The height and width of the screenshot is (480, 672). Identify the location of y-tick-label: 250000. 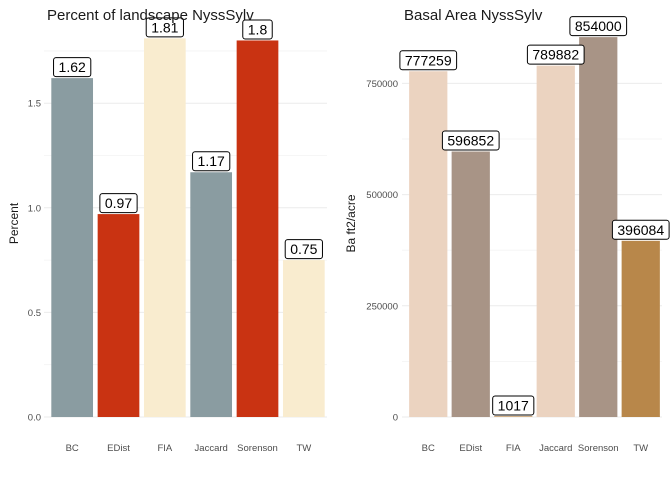
(382, 306).